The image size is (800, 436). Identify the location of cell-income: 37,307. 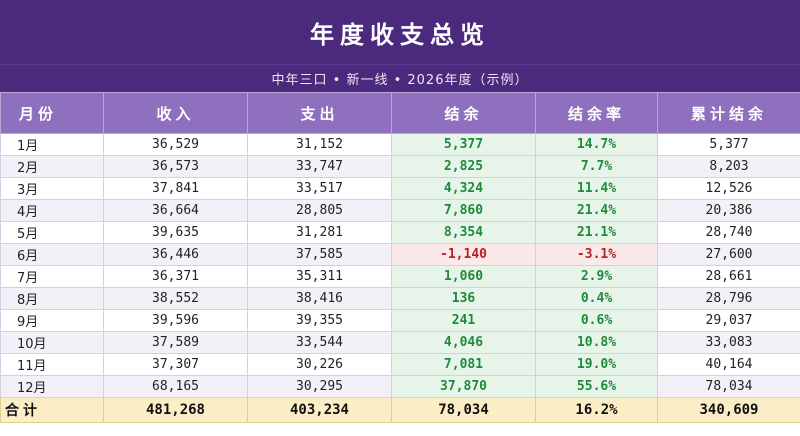
(175, 364).